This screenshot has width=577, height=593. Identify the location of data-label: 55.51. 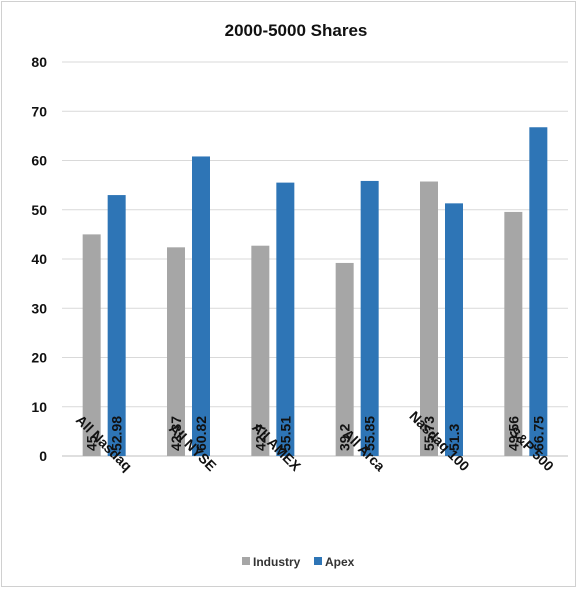
(285, 433).